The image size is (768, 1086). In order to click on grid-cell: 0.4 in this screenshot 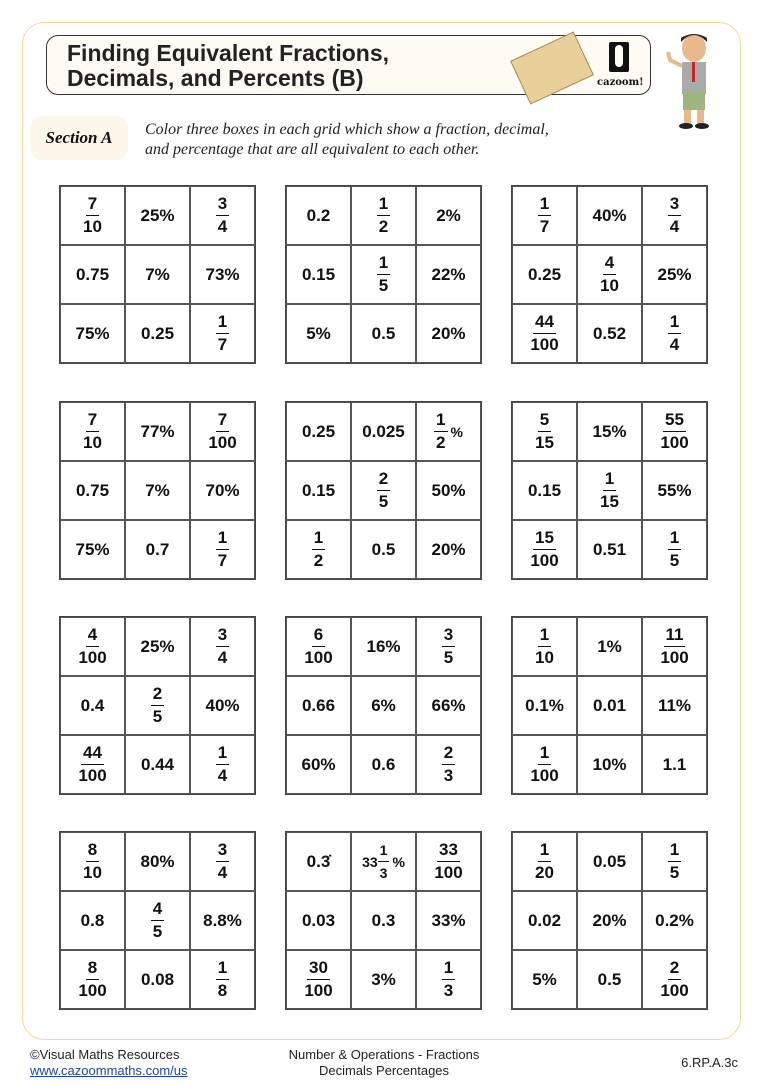, I will do `click(92, 705)`.